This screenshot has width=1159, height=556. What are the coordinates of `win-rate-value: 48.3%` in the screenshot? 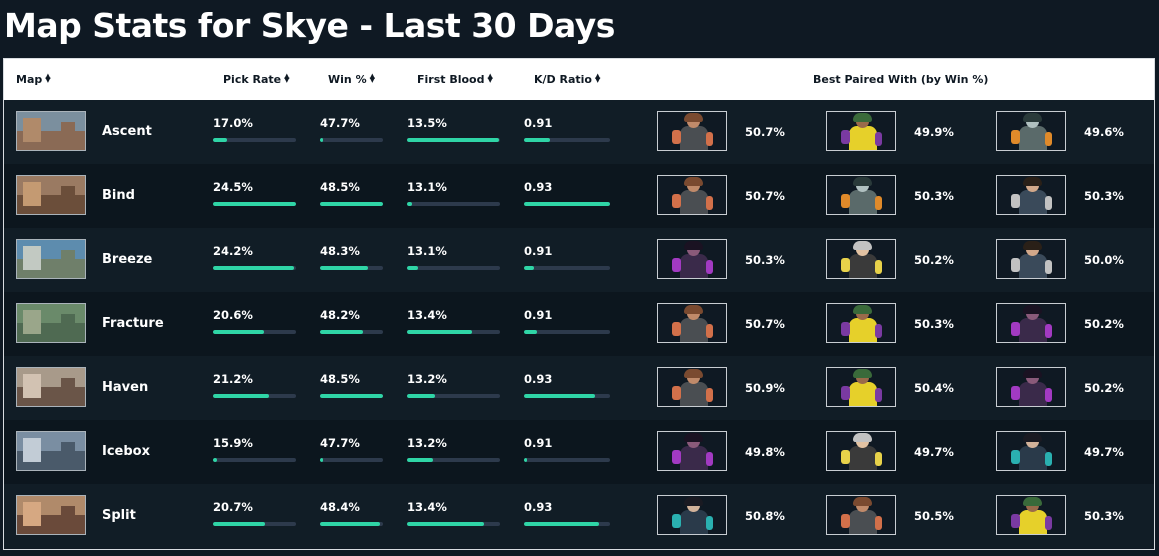 It's located at (340, 251).